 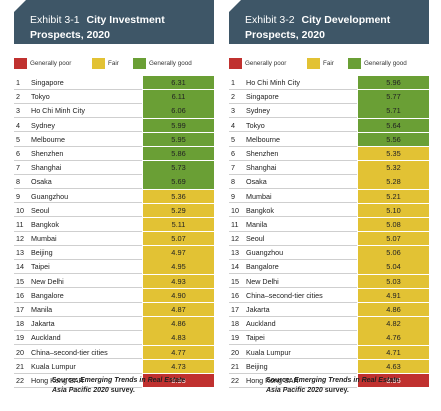 What do you see at coordinates (114, 352) in the screenshot?
I see `table-row: 20 China–second-tier cities 4.77` at bounding box center [114, 352].